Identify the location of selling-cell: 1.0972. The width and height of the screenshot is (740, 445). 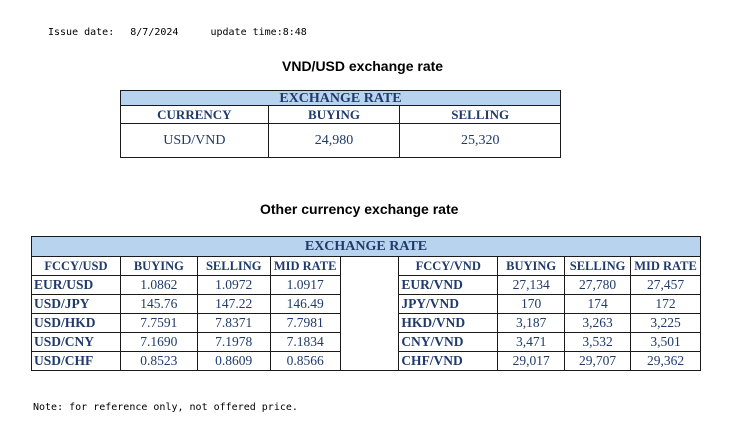
(233, 285).